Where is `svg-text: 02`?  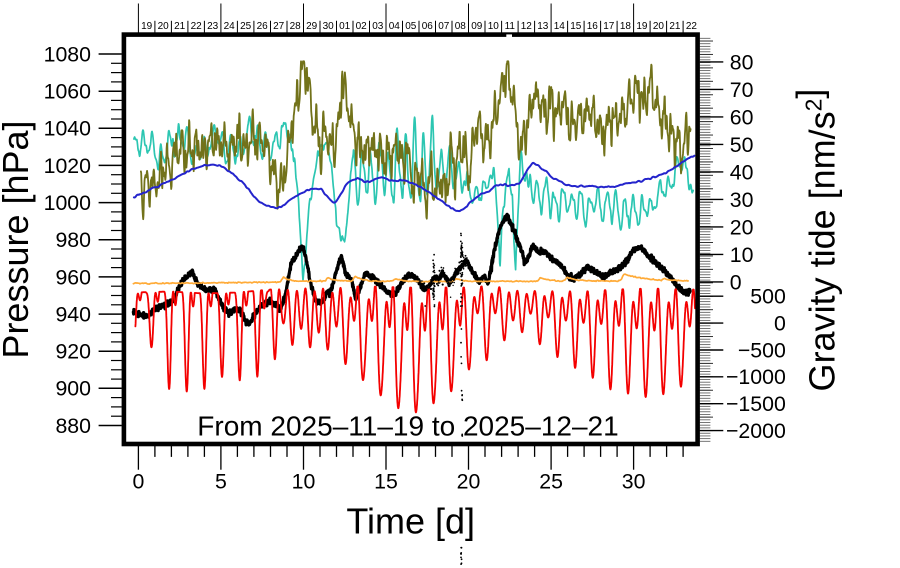 svg-text: 02 is located at coordinates (362, 26).